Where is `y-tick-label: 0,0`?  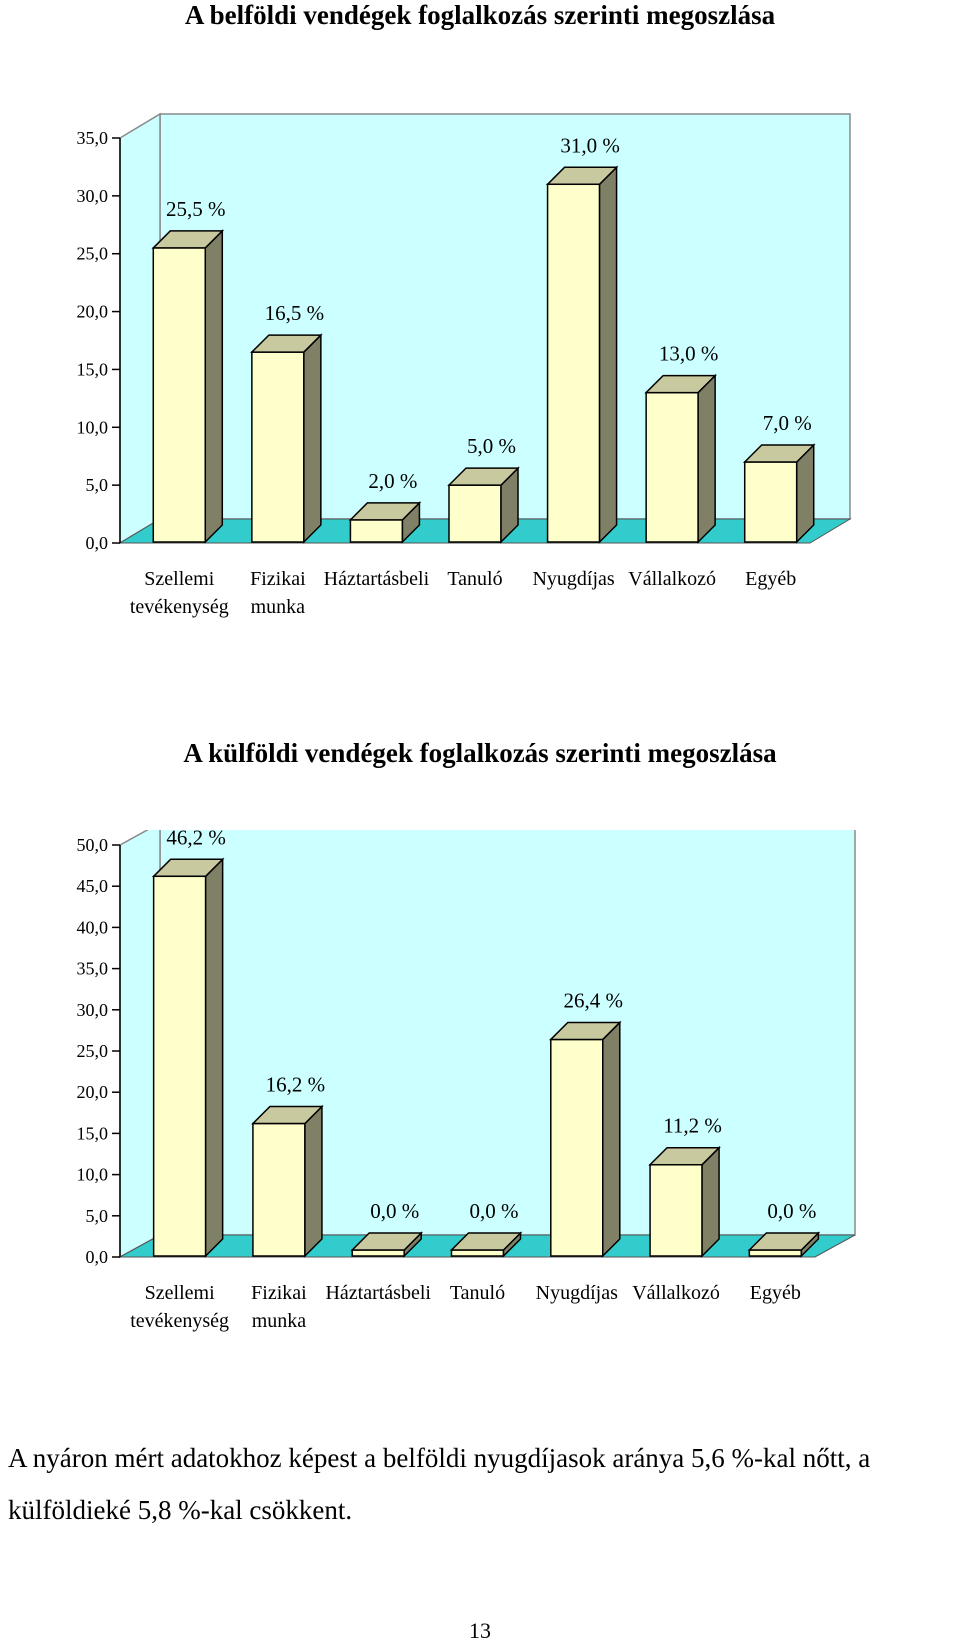 y-tick-label: 0,0 is located at coordinates (97, 543).